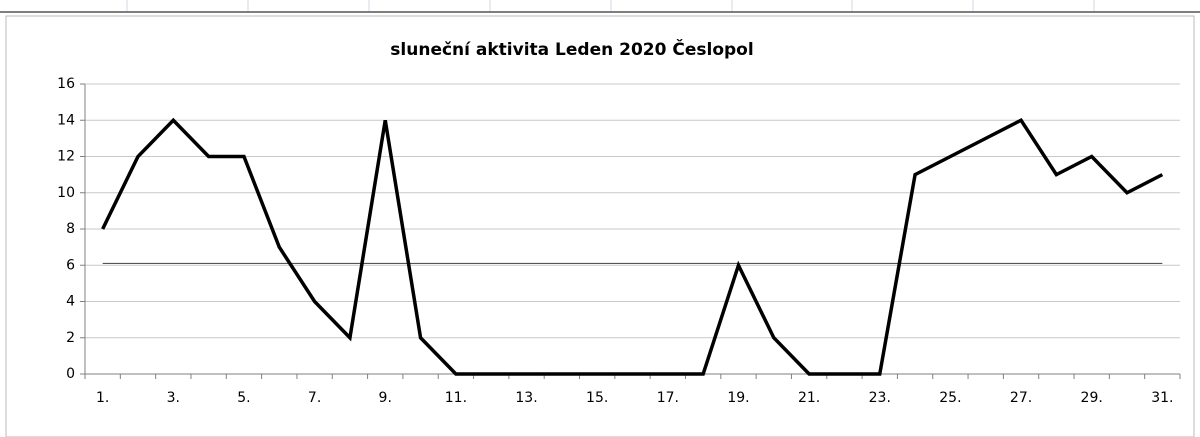 The width and height of the screenshot is (1200, 437). What do you see at coordinates (610, 6) in the screenshot?
I see `column-dividers` at bounding box center [610, 6].